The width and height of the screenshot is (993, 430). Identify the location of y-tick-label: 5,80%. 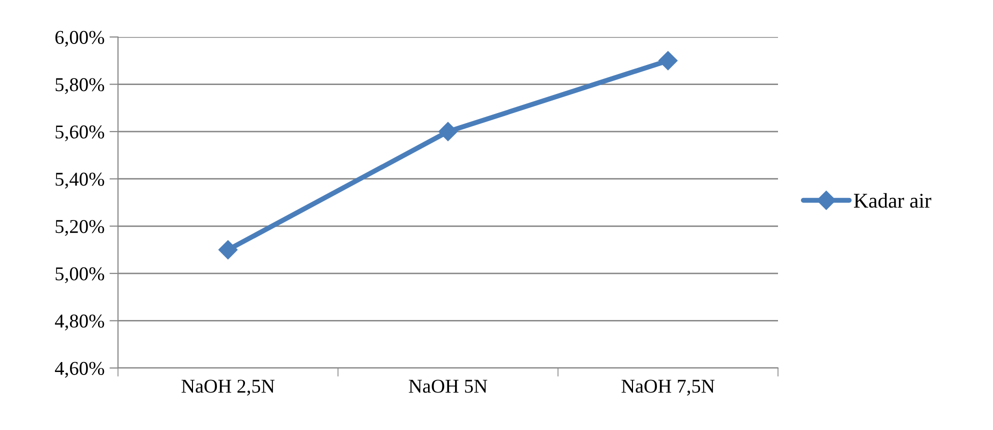
(80, 86).